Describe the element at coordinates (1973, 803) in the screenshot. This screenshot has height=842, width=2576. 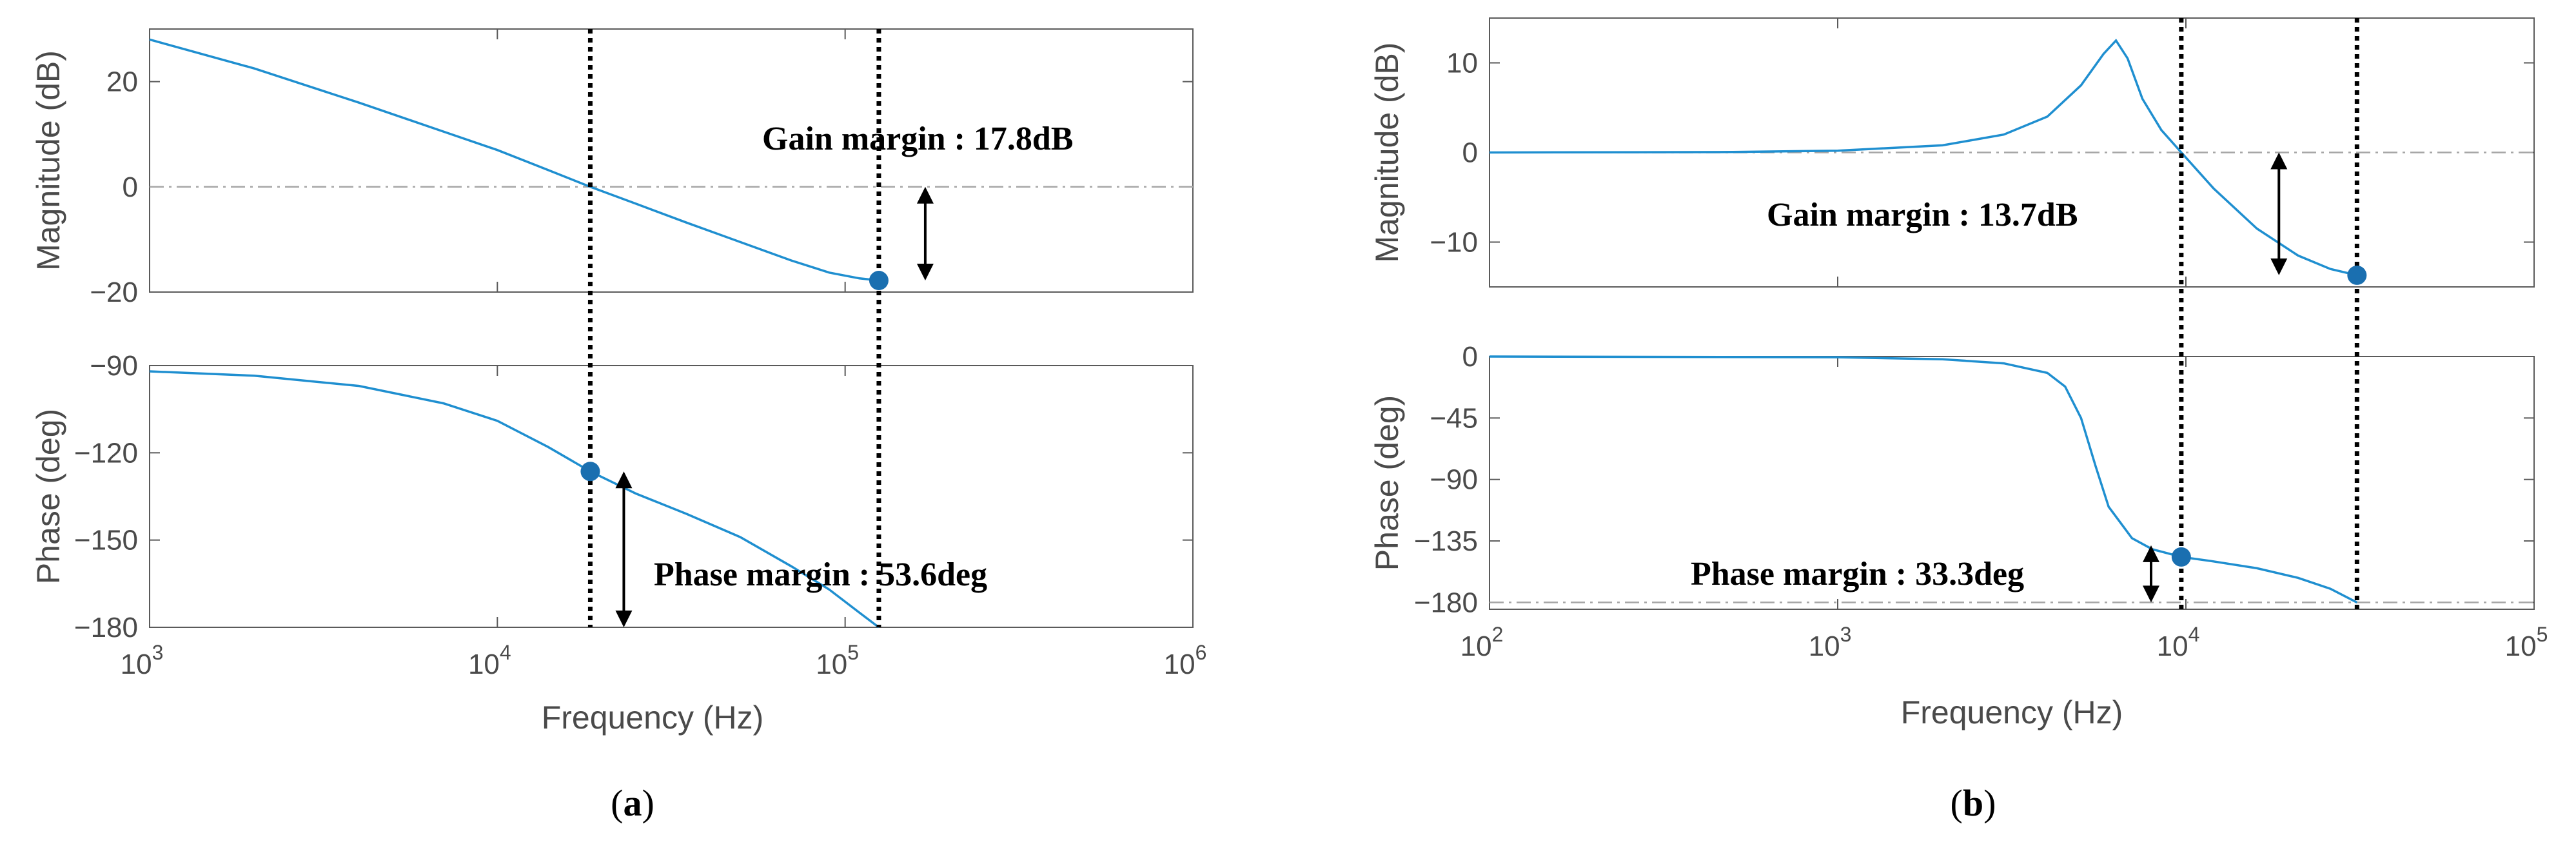
I see `panel-label: (b)` at that location.